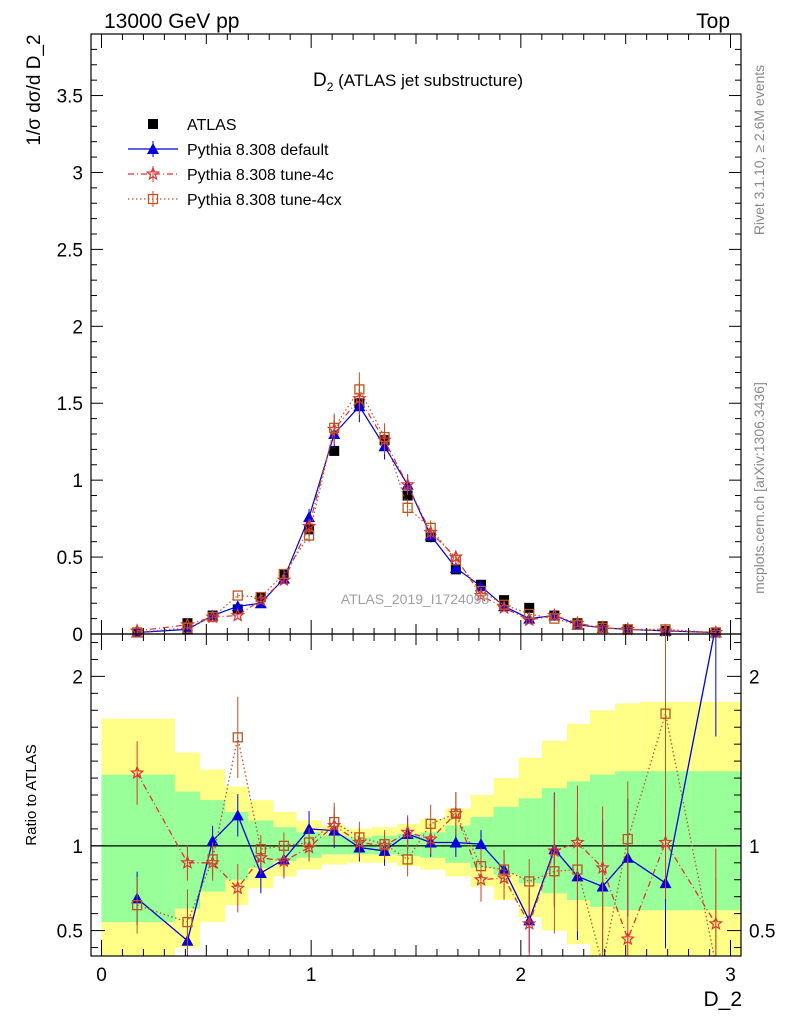 Image resolution: width=786 pixels, height=1024 pixels. I want to click on main-ytick-label: 2, so click(77, 327).